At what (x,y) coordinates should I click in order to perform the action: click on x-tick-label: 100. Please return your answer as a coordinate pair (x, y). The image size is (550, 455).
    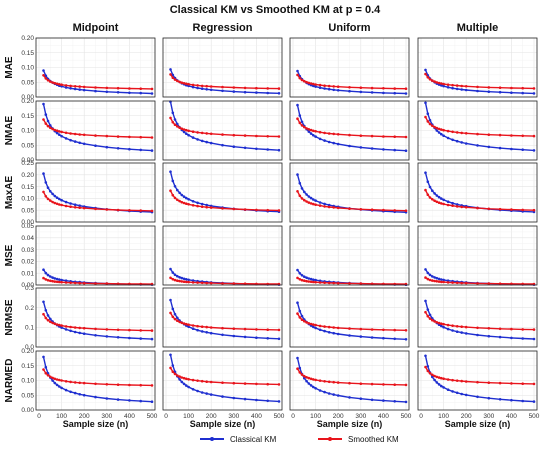
    Looking at the image, I should click on (315, 416).